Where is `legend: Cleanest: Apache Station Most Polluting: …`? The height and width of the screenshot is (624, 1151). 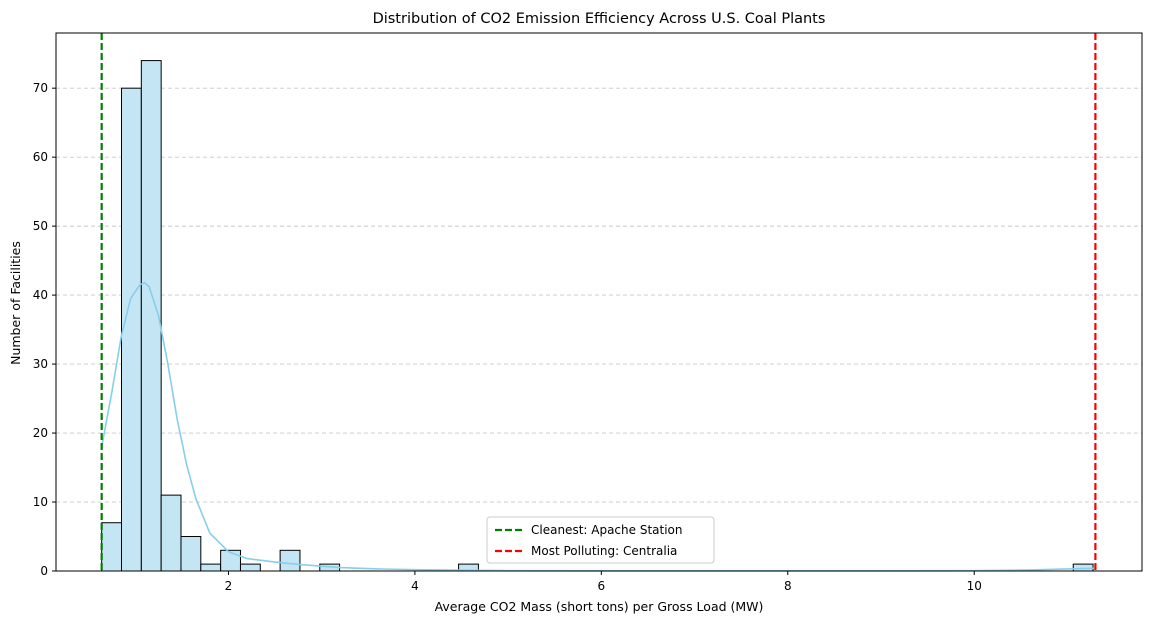 legend: Cleanest: Apache Station Most Polluting: … is located at coordinates (600, 540).